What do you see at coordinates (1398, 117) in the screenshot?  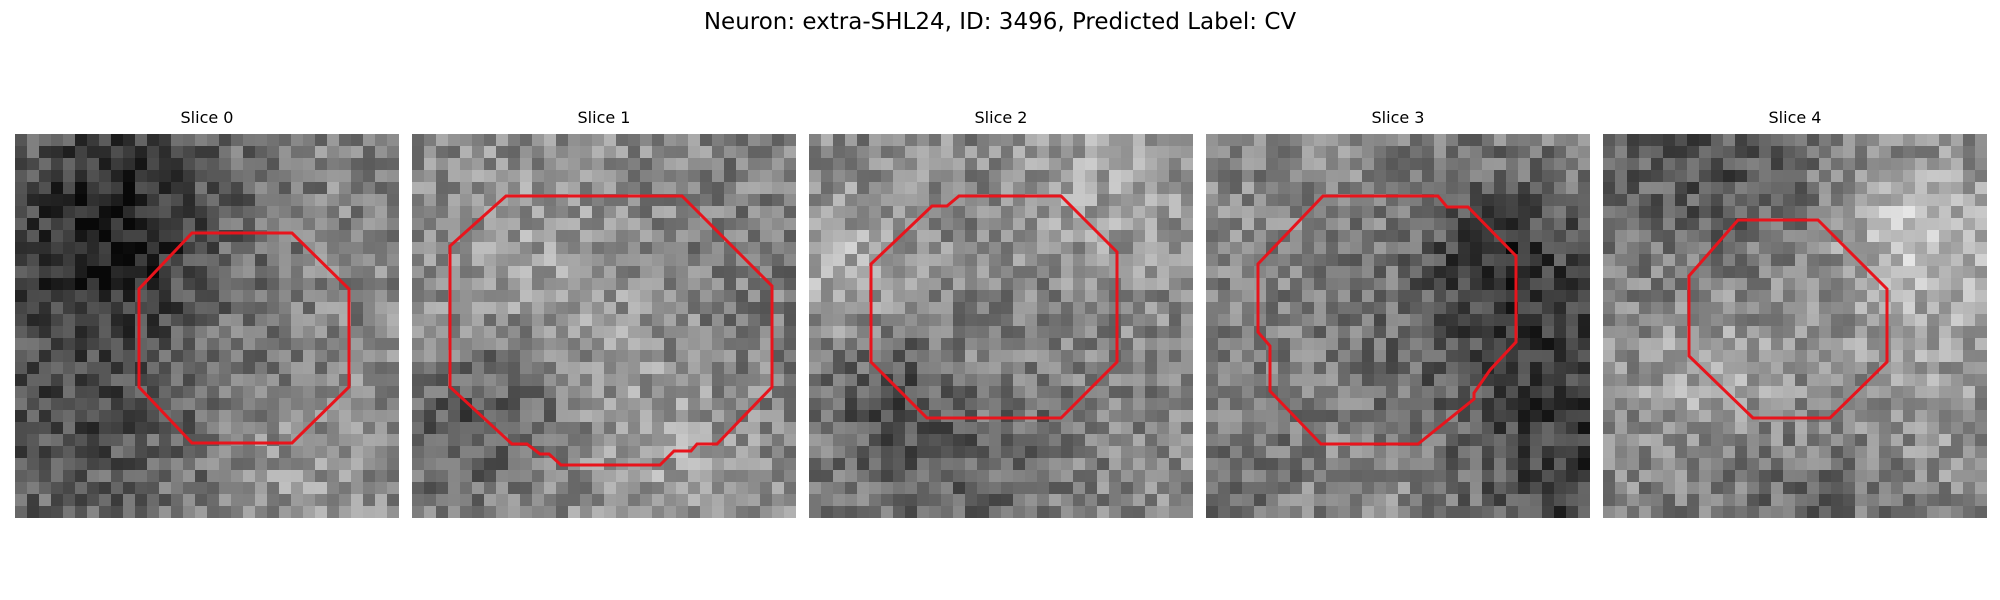 I see `slice-title: Slice 3` at bounding box center [1398, 117].